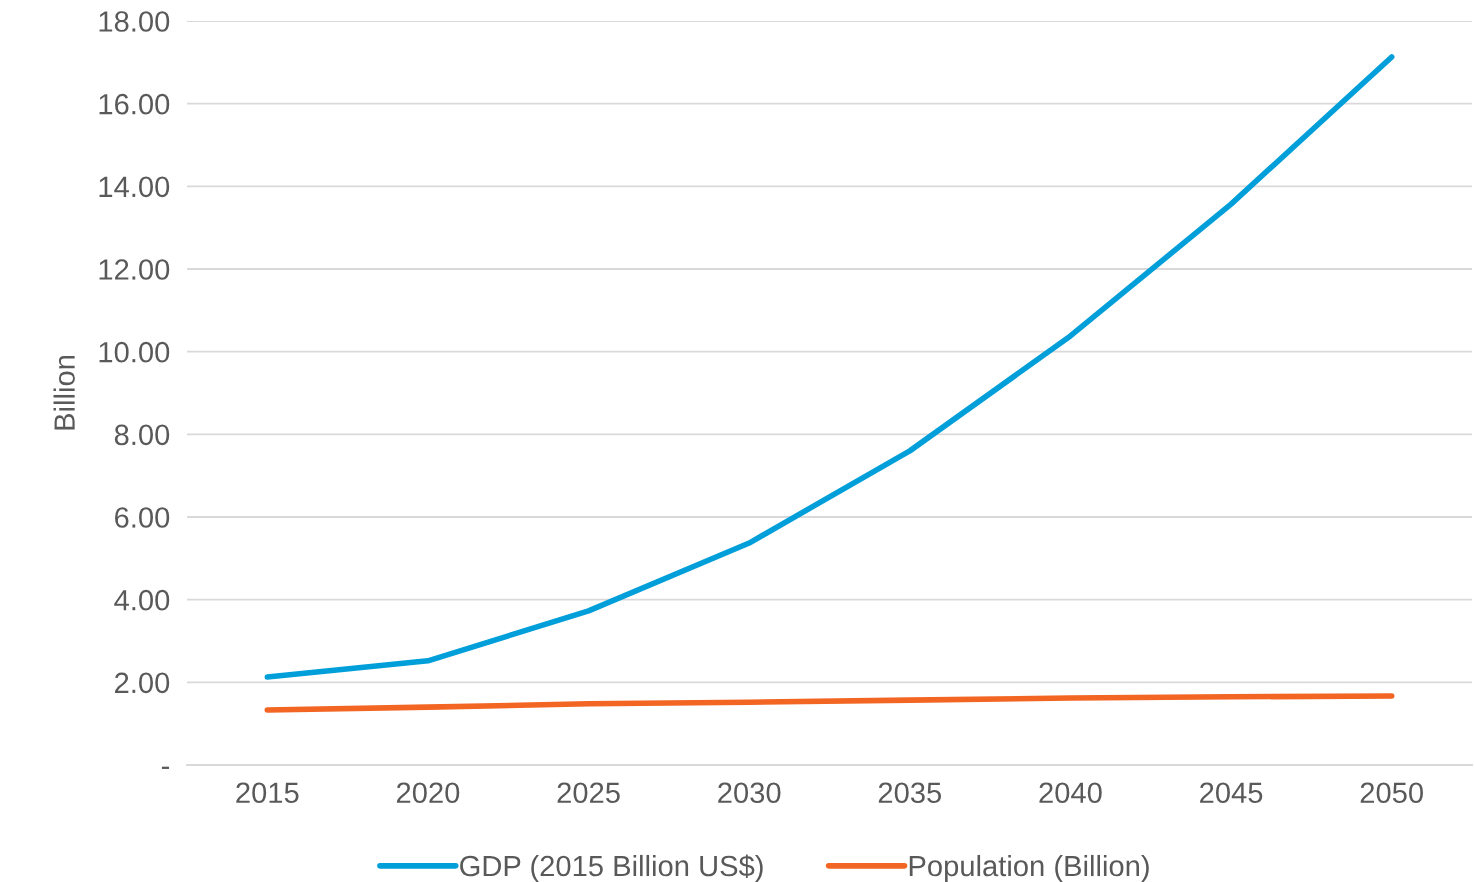 The width and height of the screenshot is (1474, 882). What do you see at coordinates (267, 793) in the screenshot?
I see `x-tick-label: 2015` at bounding box center [267, 793].